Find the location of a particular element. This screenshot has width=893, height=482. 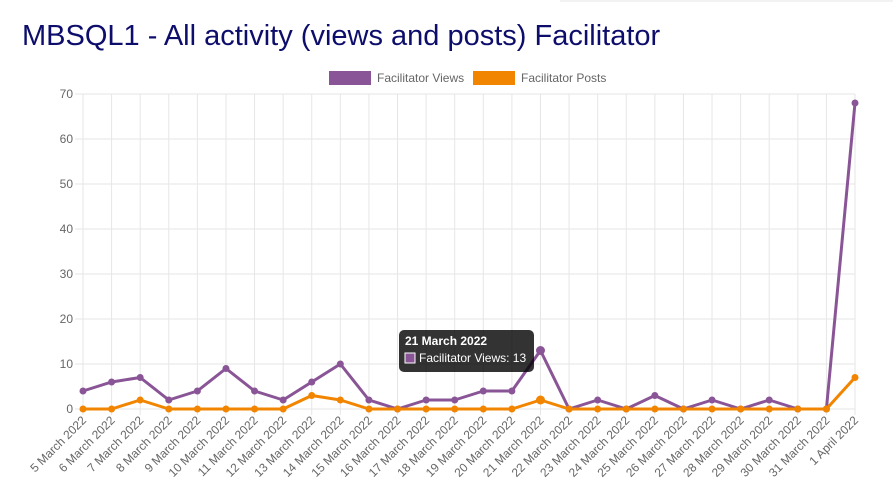

tooltip-text: Facilitator Views: 13 is located at coordinates (472, 358).